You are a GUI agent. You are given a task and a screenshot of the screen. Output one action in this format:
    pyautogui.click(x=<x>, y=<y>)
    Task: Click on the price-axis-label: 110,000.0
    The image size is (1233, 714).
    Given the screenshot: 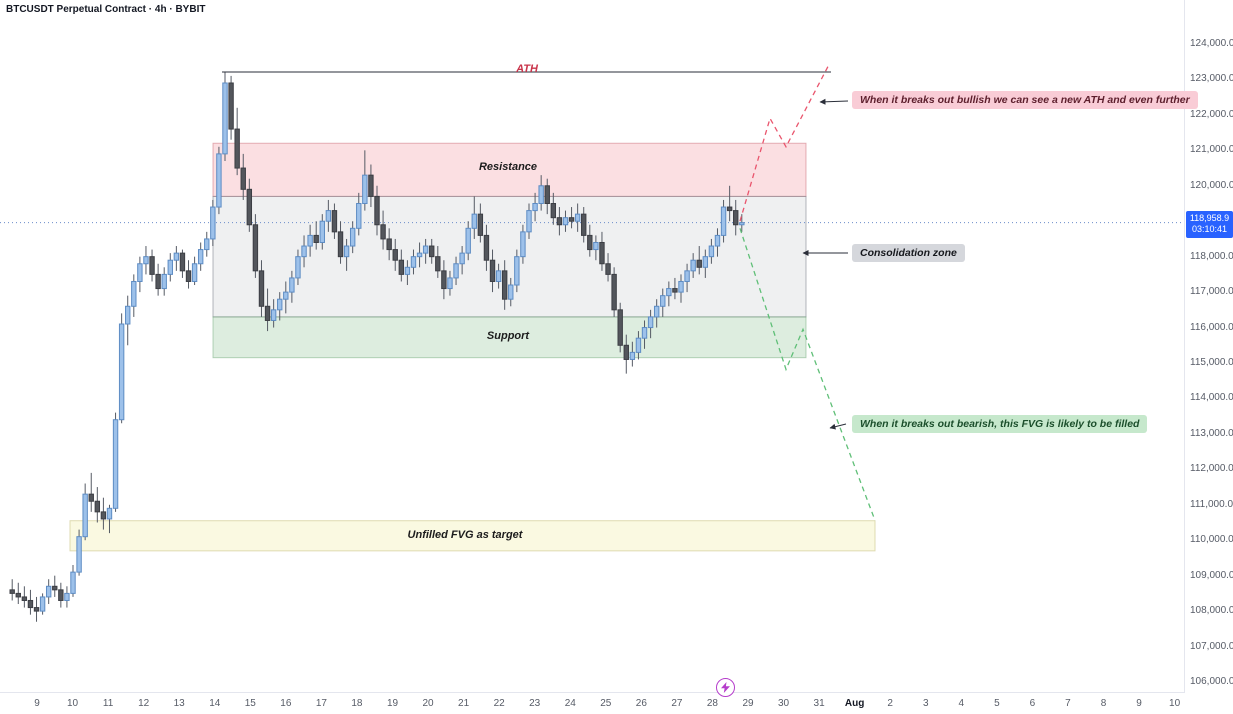 What is the action you would take?
    pyautogui.click(x=1211, y=540)
    